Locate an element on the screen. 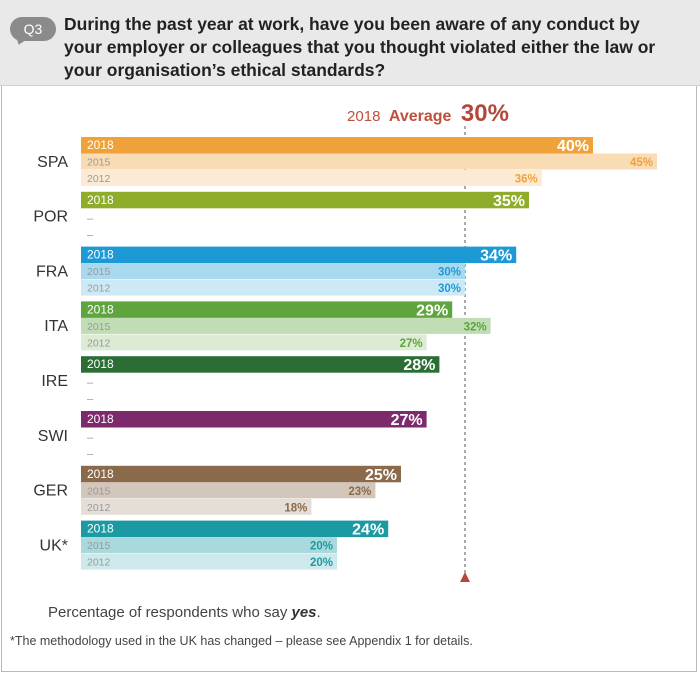  year-label-ita-2015: 2015 is located at coordinates (99, 327).